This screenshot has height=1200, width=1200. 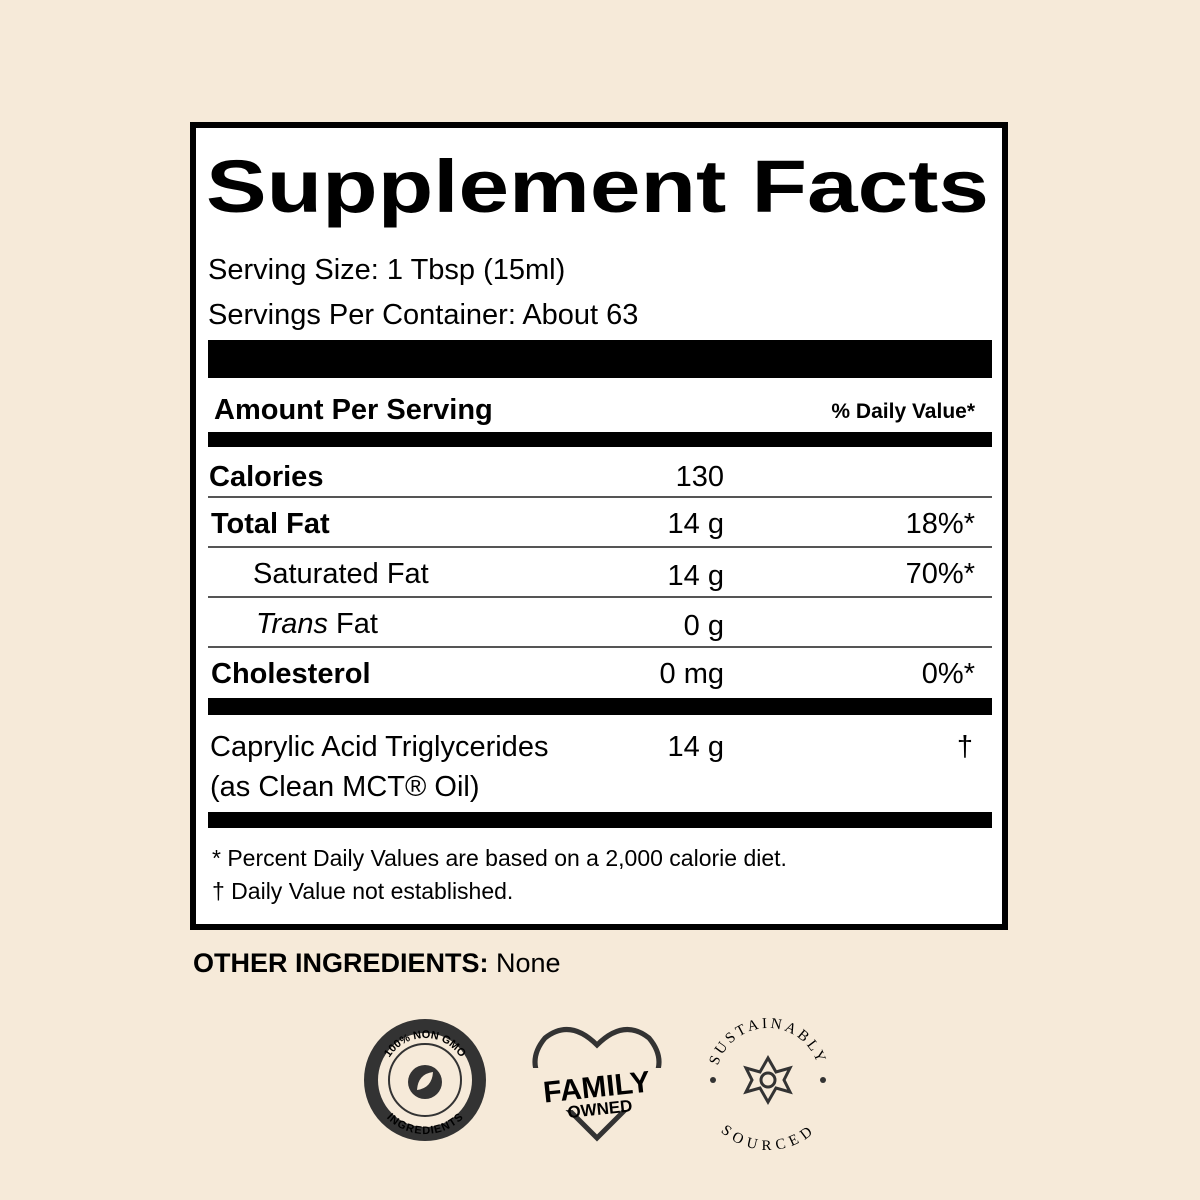 What do you see at coordinates (379, 747) in the screenshot?
I see `ingredient-name: Caprylic Acid Triglycerides` at bounding box center [379, 747].